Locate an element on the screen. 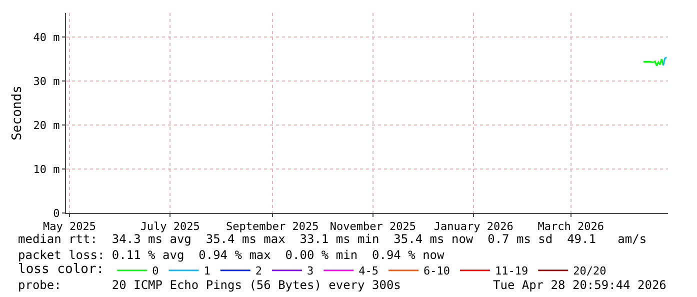  y-tick-label: 20 m is located at coordinates (46, 125).